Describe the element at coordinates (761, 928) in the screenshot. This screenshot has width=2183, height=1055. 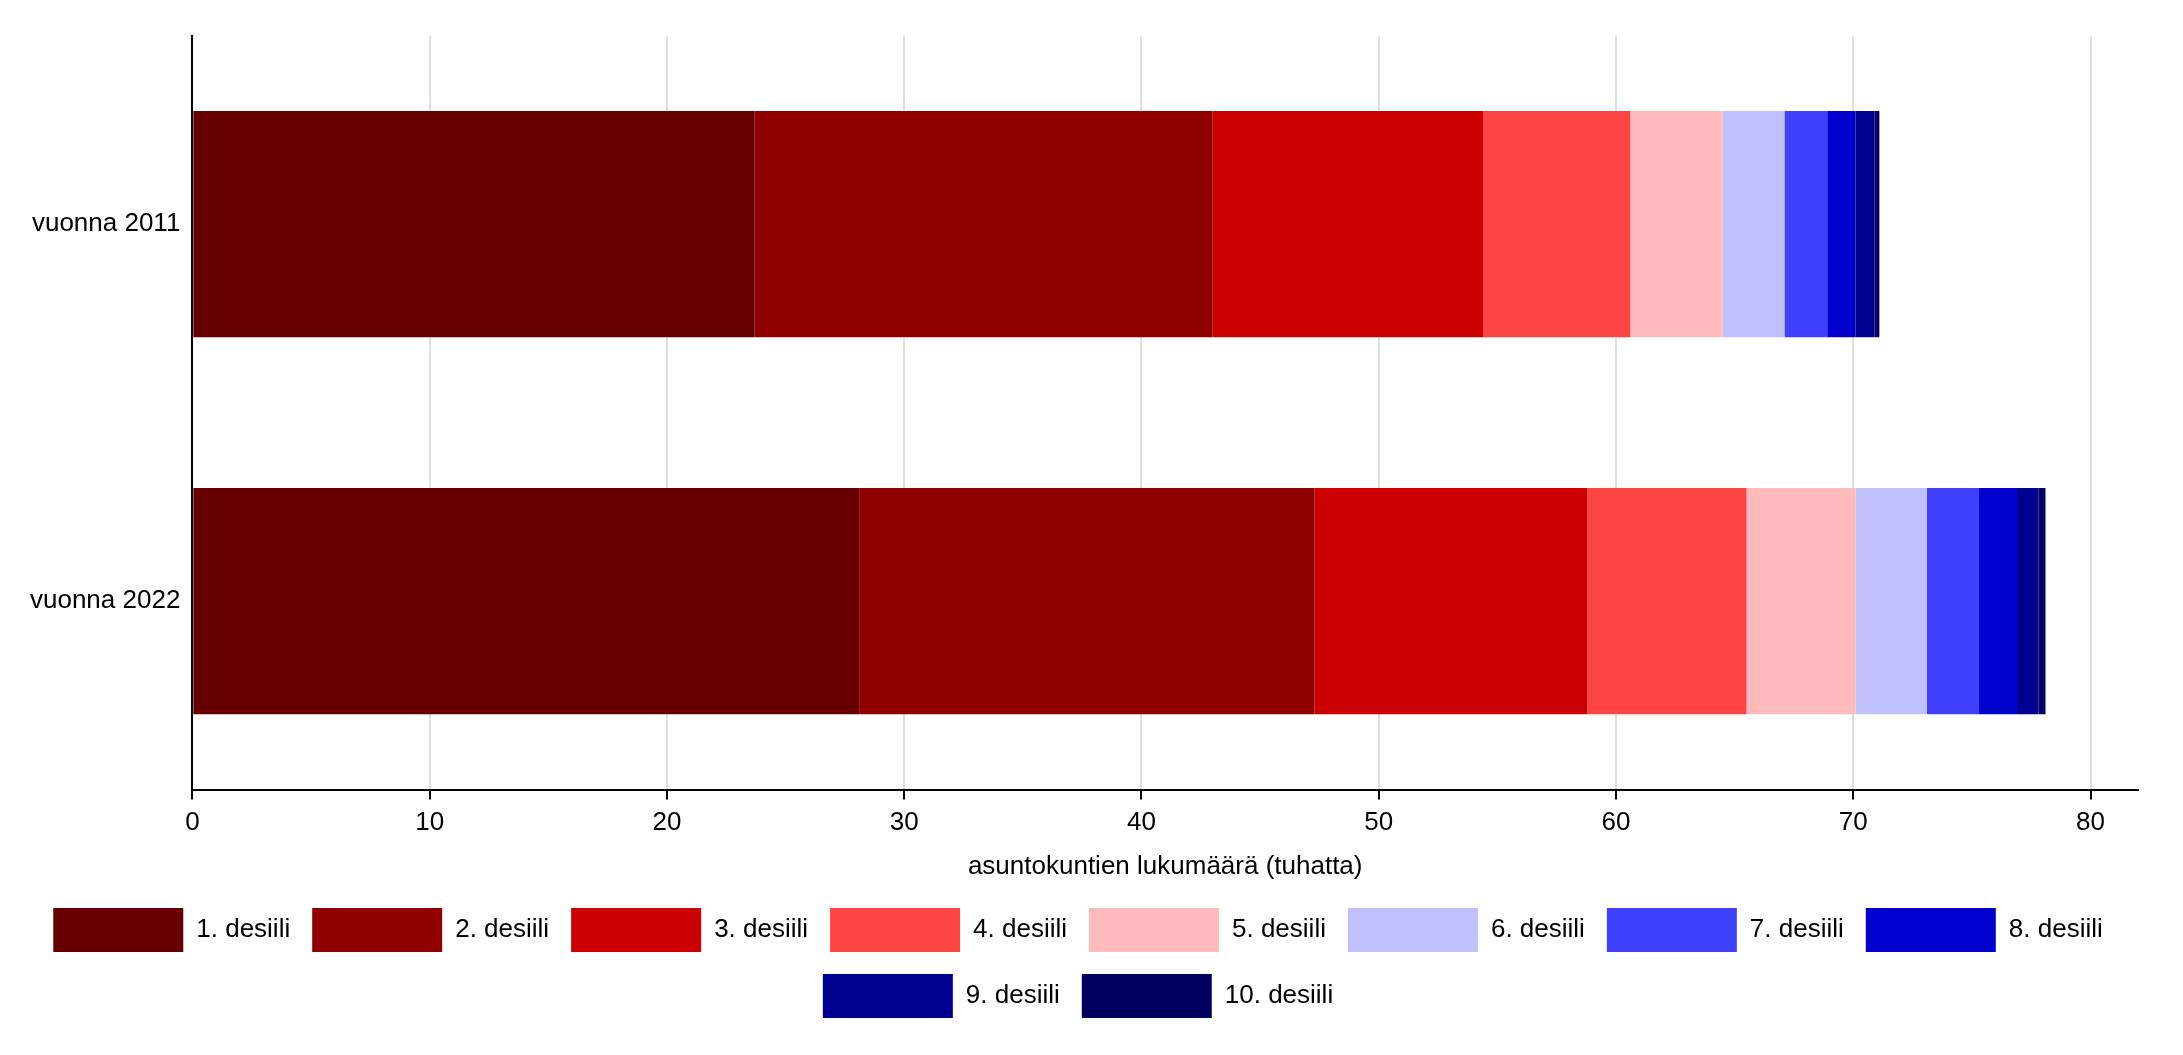
I see `legend-label: 3. desiili` at that location.